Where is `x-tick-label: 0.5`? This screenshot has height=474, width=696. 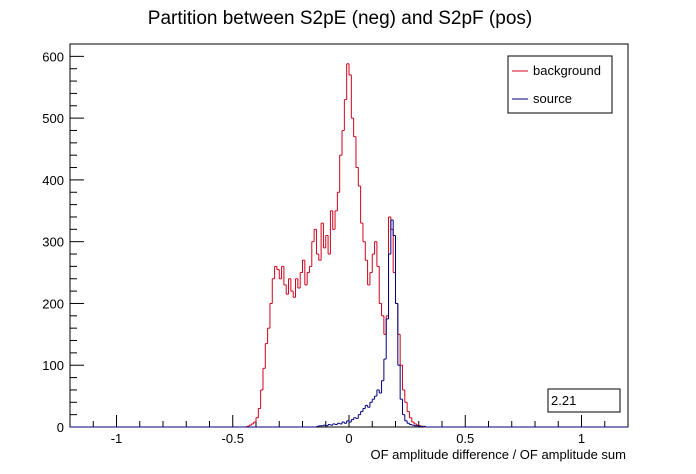
x-tick-label: 0.5 is located at coordinates (465, 438).